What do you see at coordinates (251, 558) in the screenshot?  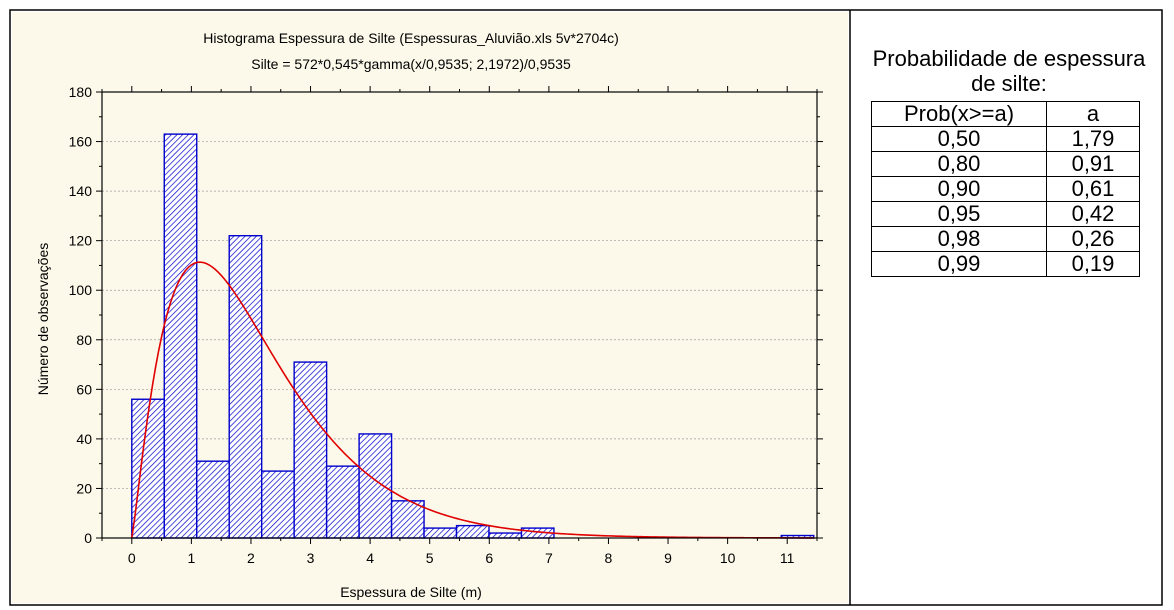 I see `x-tick-label: 2` at bounding box center [251, 558].